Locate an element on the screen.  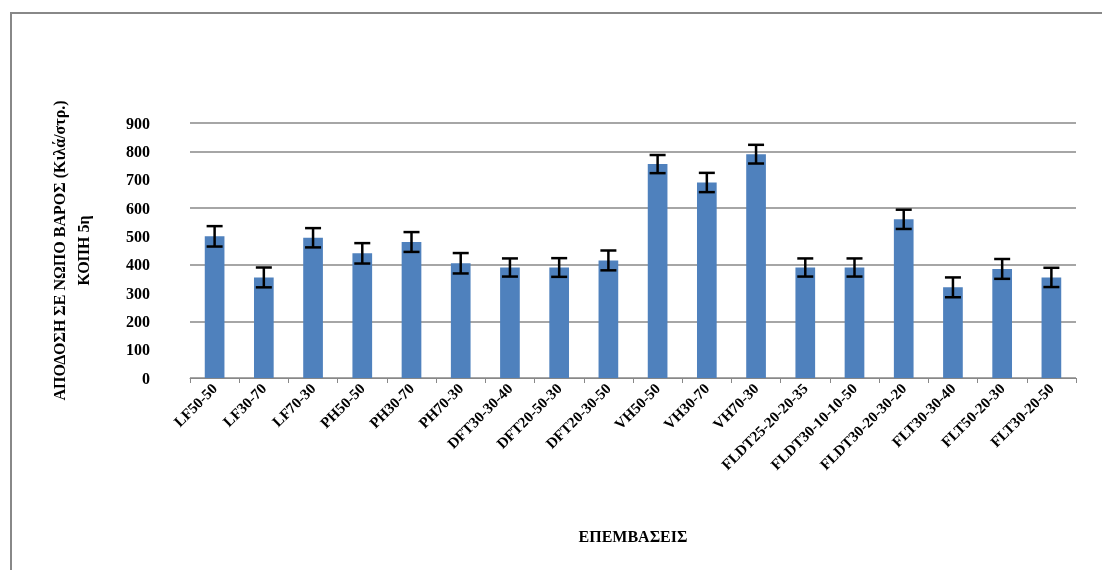
y-tick-label: 300 is located at coordinates (138, 293).